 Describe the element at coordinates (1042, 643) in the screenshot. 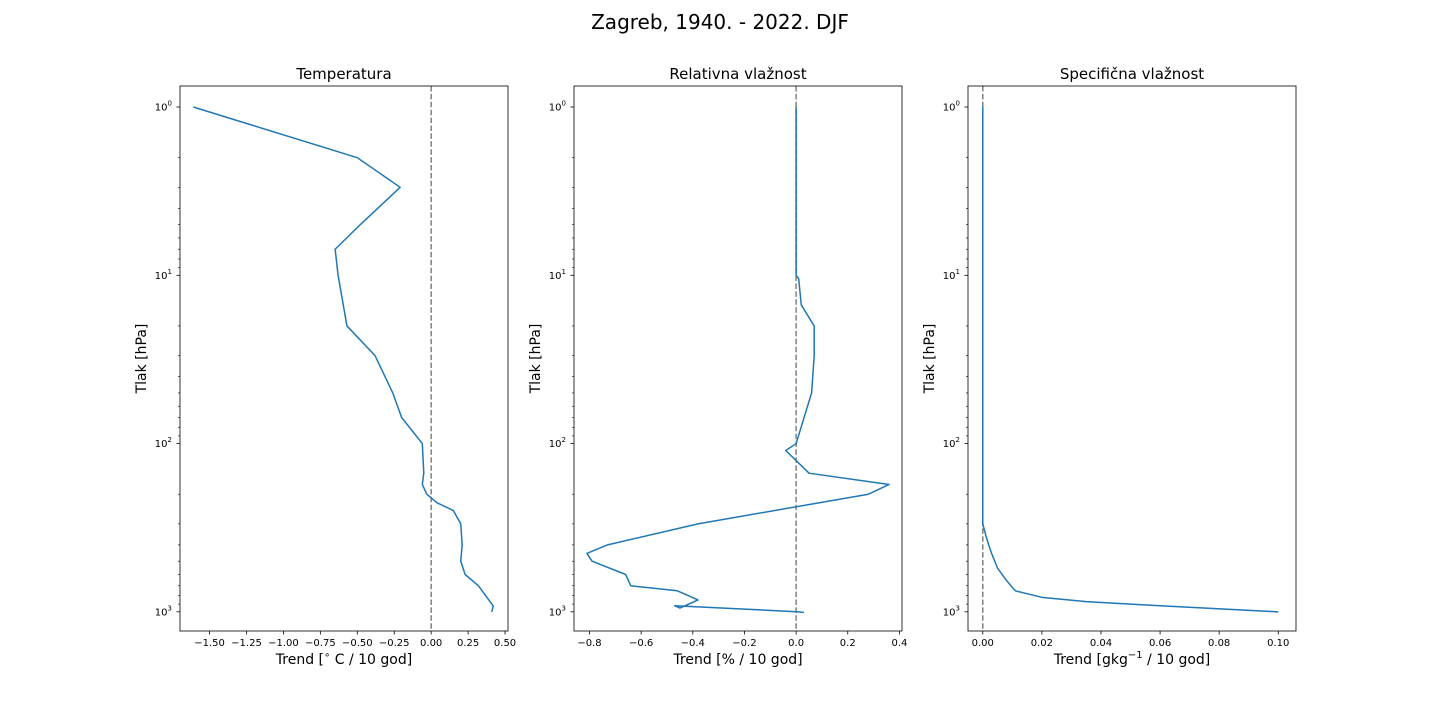

I see `x-tick-label: 0.02` at that location.